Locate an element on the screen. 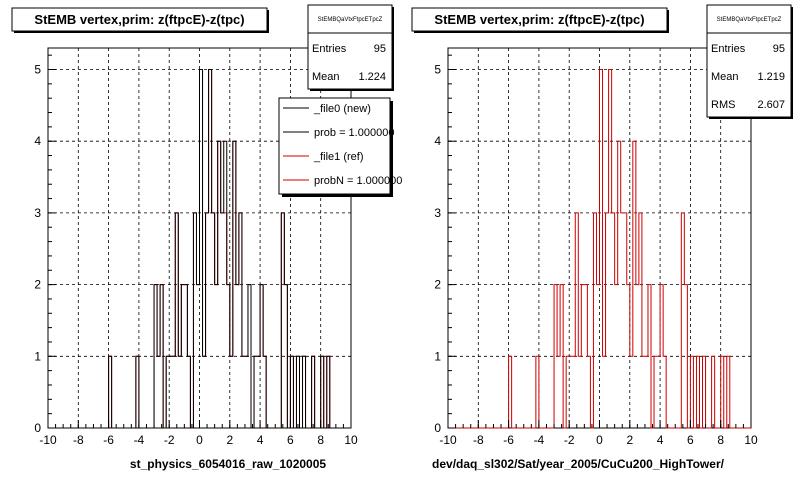 This screenshot has width=800, height=480. stats-value: 2.607 is located at coordinates (771, 105).